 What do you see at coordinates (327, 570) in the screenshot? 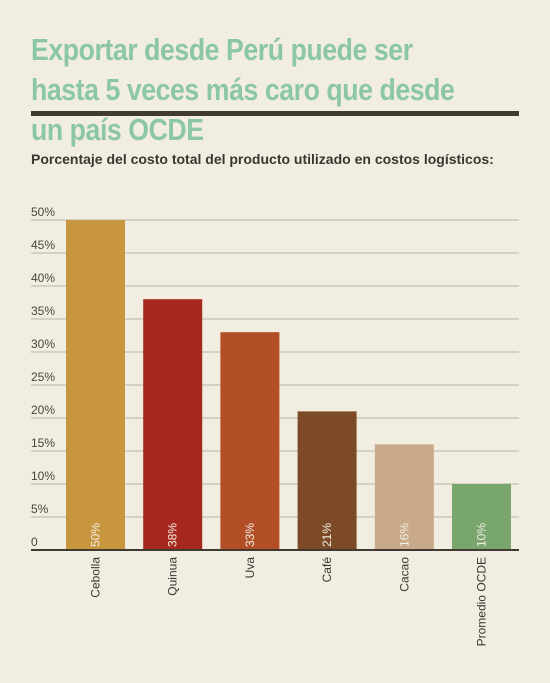
I see `category-label: Café` at bounding box center [327, 570].